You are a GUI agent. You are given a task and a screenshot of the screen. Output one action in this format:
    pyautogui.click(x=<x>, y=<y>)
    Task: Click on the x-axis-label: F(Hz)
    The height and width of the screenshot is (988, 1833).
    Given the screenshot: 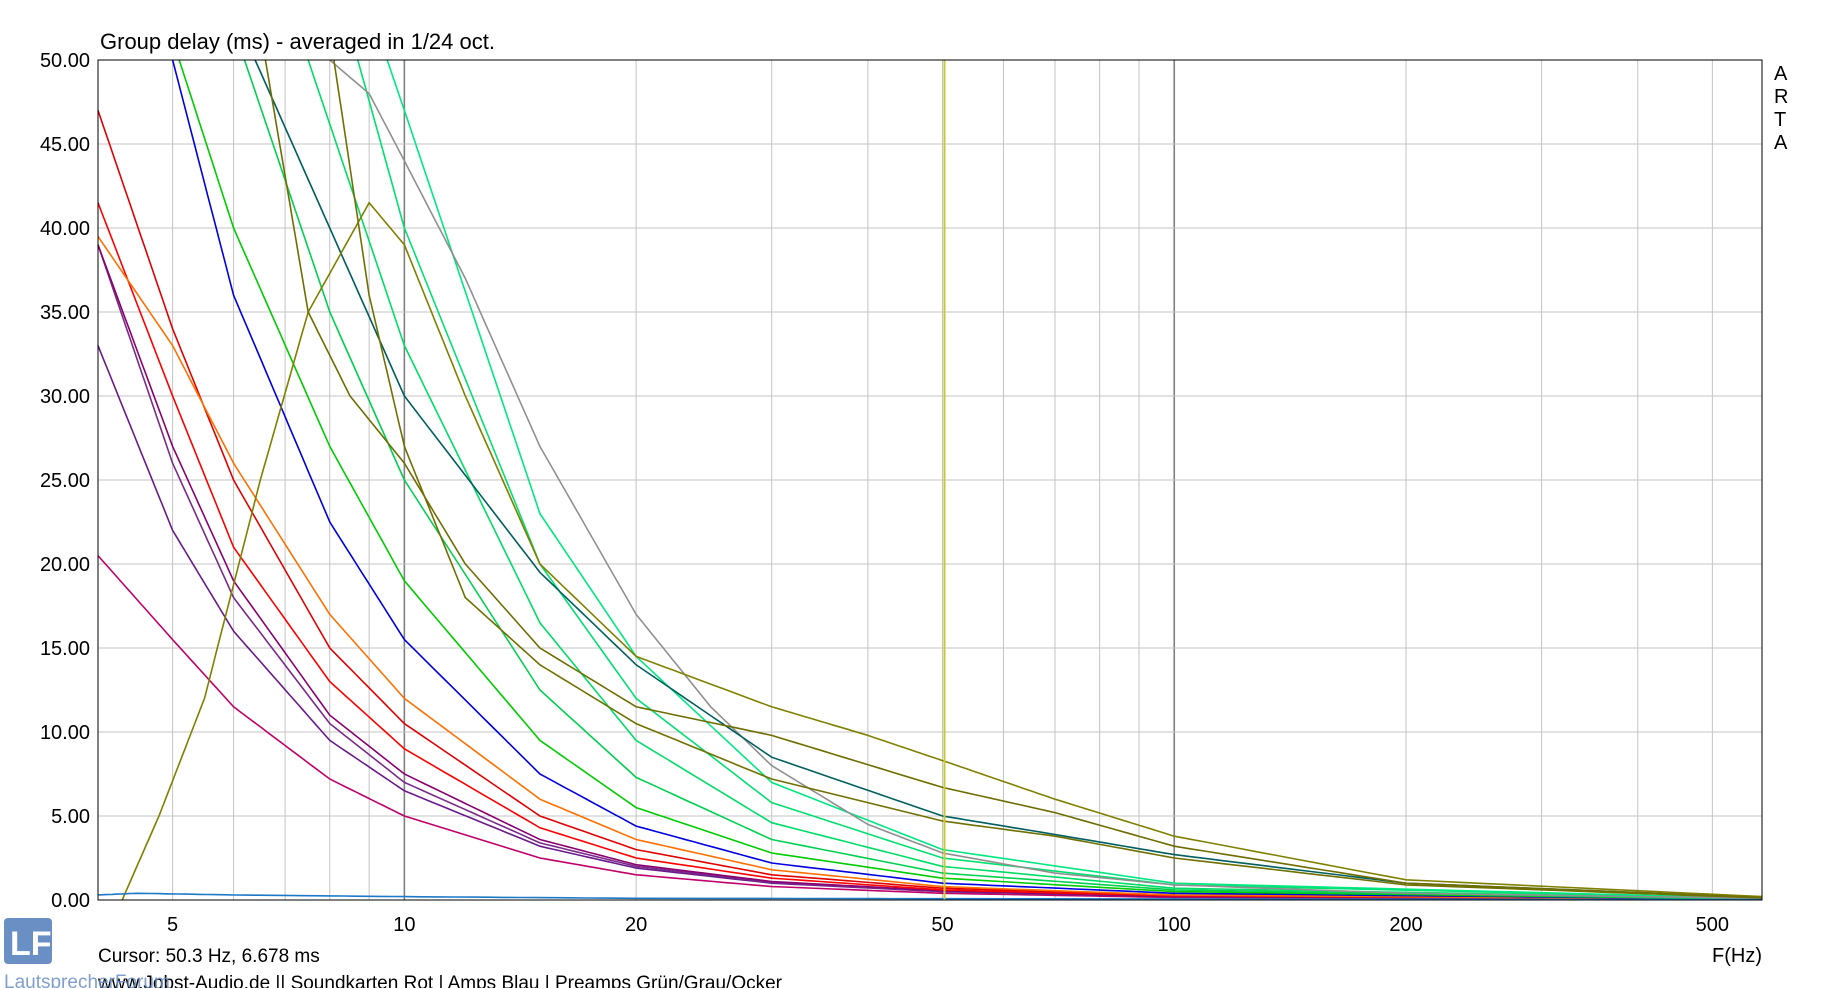 What is the action you would take?
    pyautogui.click(x=1737, y=956)
    